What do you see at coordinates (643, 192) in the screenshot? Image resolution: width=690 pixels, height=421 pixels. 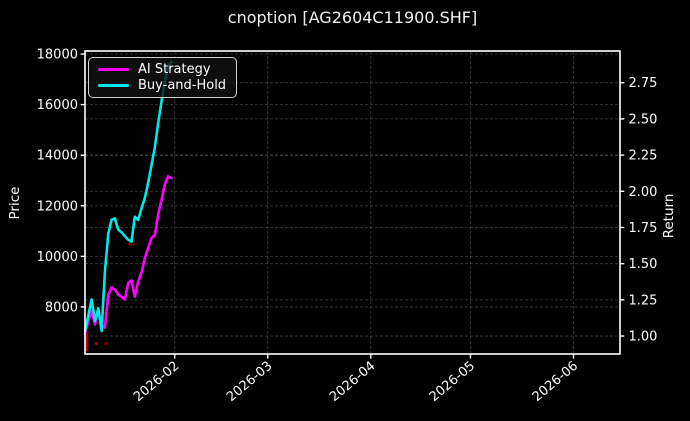 I see `y-tick-label-return: 2.00` at bounding box center [643, 192].